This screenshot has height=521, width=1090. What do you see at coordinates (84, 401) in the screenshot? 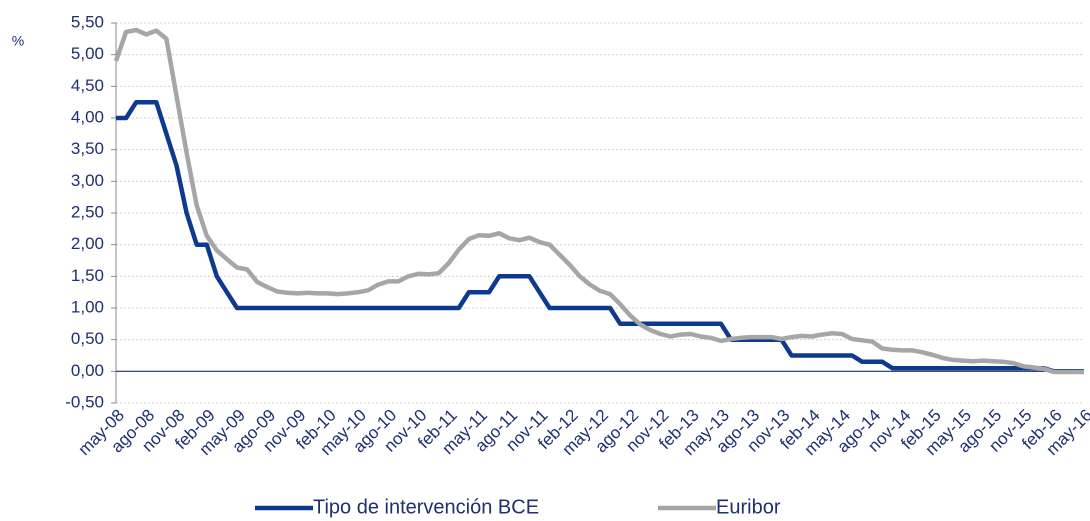
I see `y-tick-label: -0,50` at bounding box center [84, 401].